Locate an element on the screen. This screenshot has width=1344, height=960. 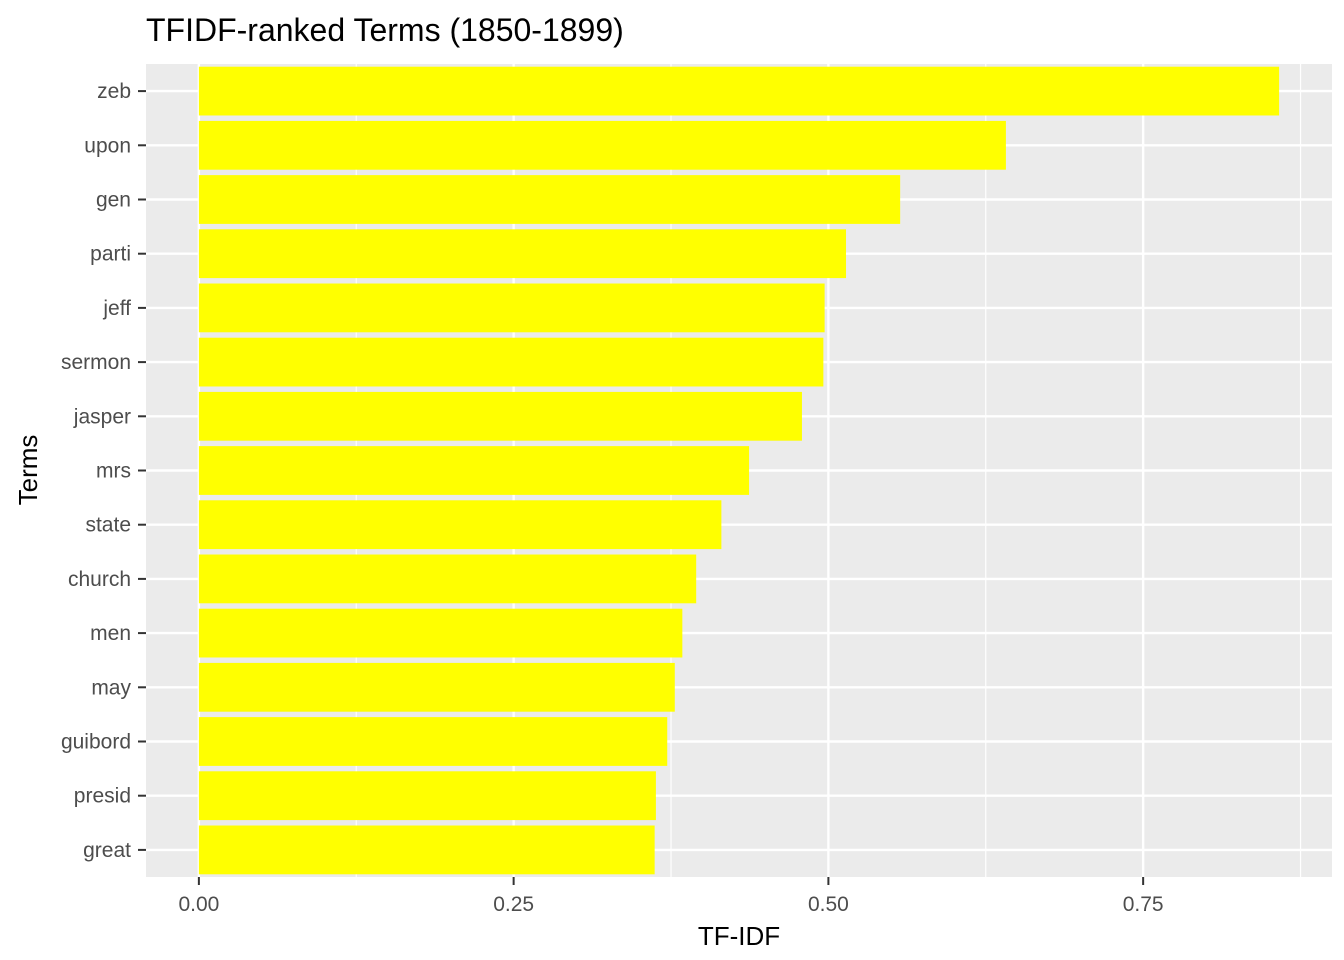
bar-mrs is located at coordinates (474, 470).